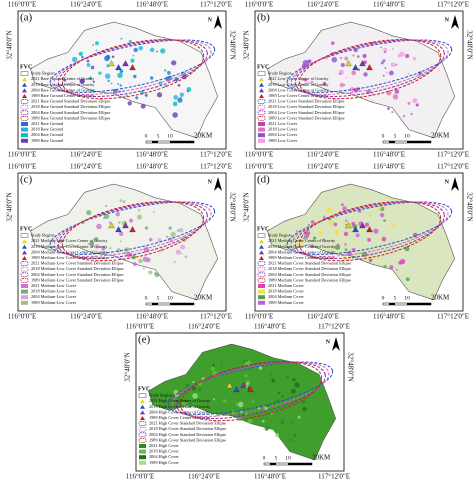  What do you see at coordinates (298, 78) in the screenshot?
I see `legend-entry: 2021 Low Cover Center of Gravity` at bounding box center [298, 78].